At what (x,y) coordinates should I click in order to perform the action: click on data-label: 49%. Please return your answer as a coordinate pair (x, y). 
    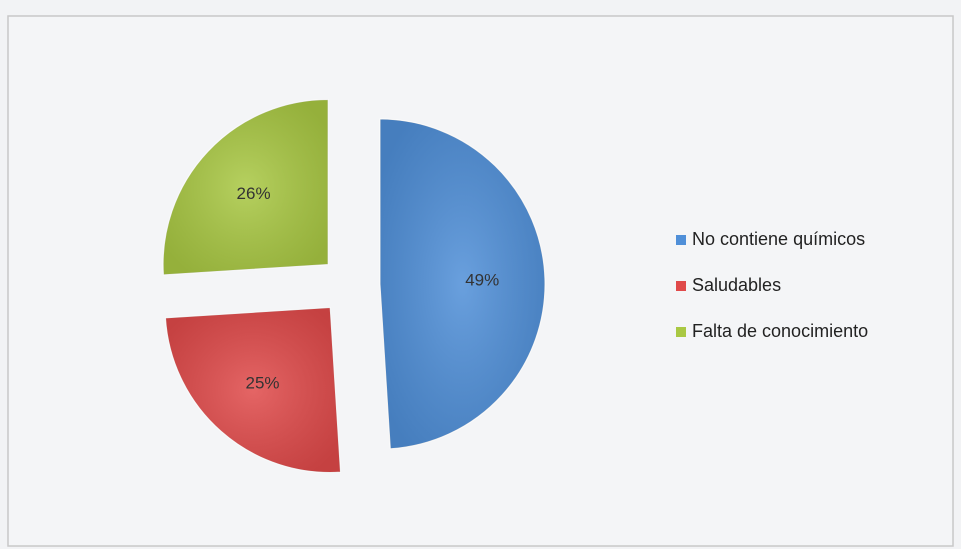
    Looking at the image, I should click on (482, 279).